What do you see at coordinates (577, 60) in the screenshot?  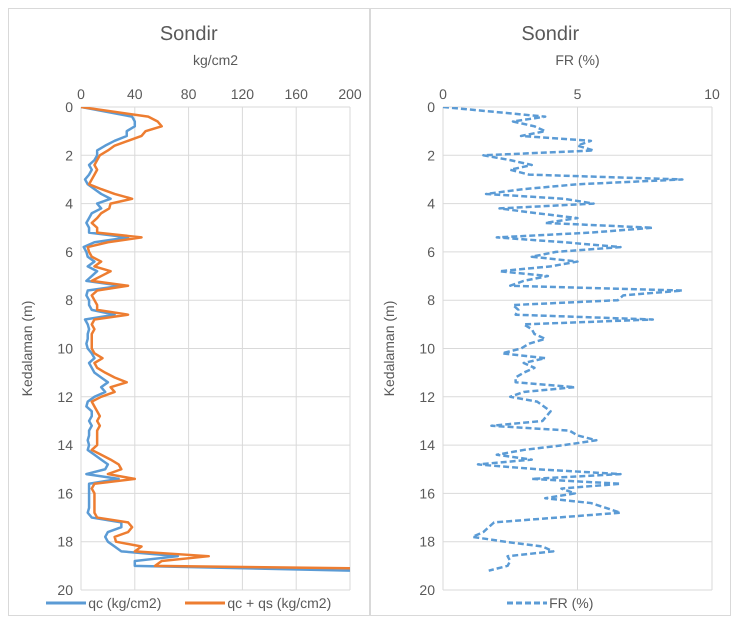 I see `x-axis-title: FR (%)` at bounding box center [577, 60].